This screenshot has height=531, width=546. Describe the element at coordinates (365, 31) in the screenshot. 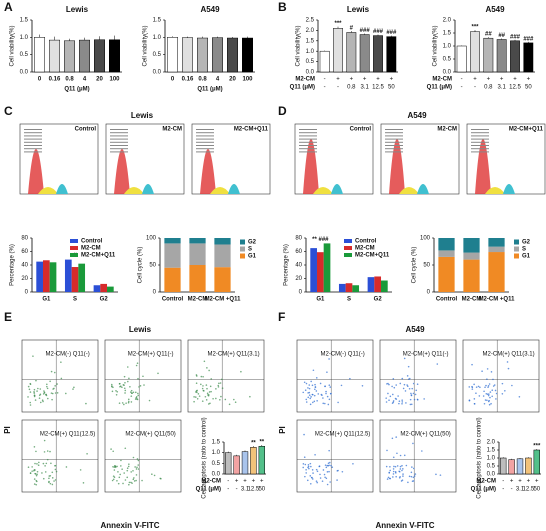

I see `annotation: ###` at that location.